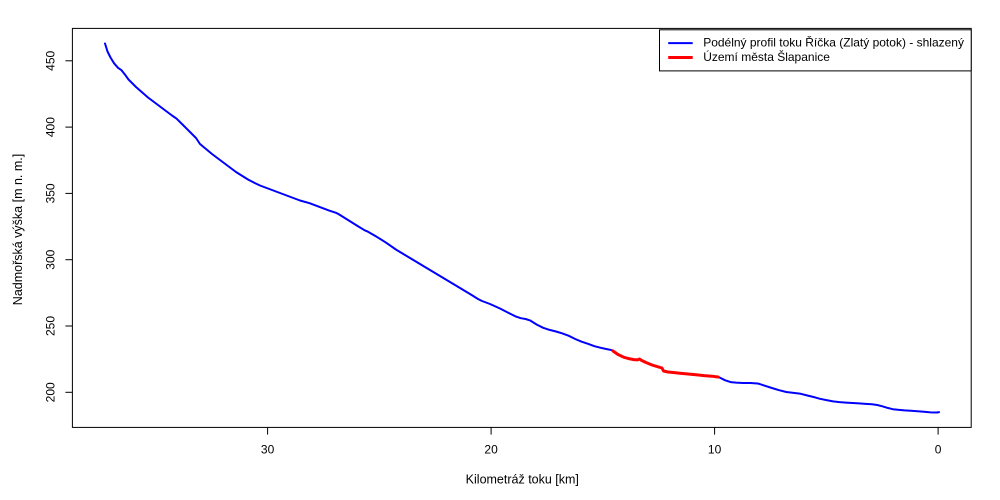 Image resolution: width=1000 pixels, height=500 pixels. Describe the element at coordinates (51, 326) in the screenshot. I see `svg-text: 250` at that location.